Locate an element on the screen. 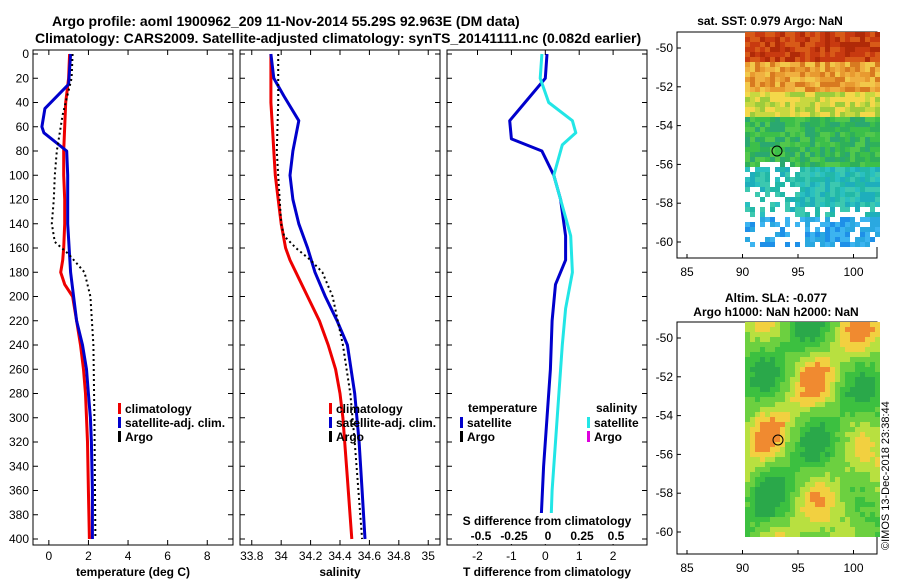  x-tick-label: 34.4 is located at coordinates (340, 556).